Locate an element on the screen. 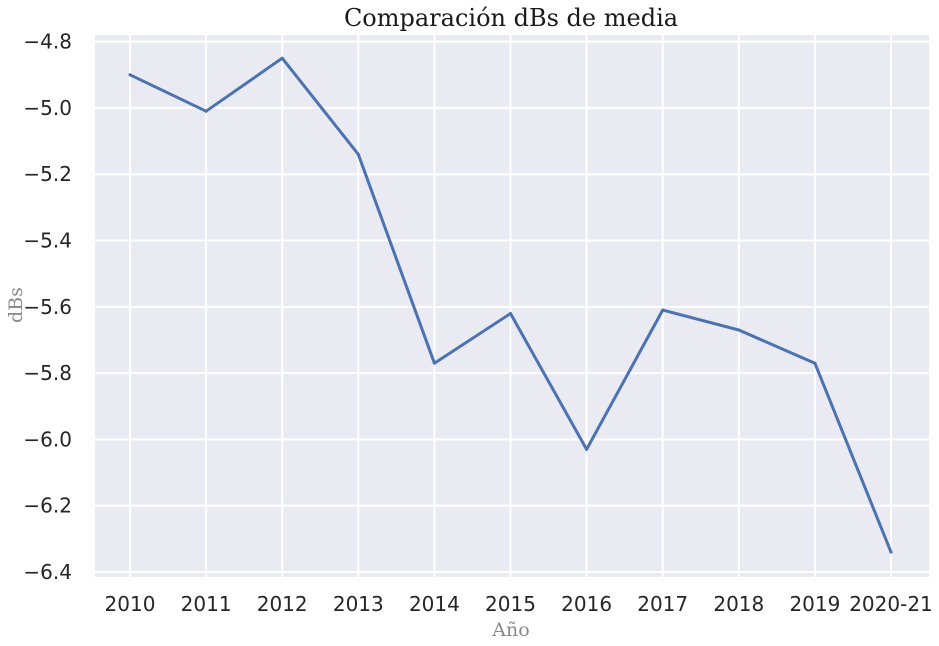  x-tick-label: 2020-21 is located at coordinates (891, 604).